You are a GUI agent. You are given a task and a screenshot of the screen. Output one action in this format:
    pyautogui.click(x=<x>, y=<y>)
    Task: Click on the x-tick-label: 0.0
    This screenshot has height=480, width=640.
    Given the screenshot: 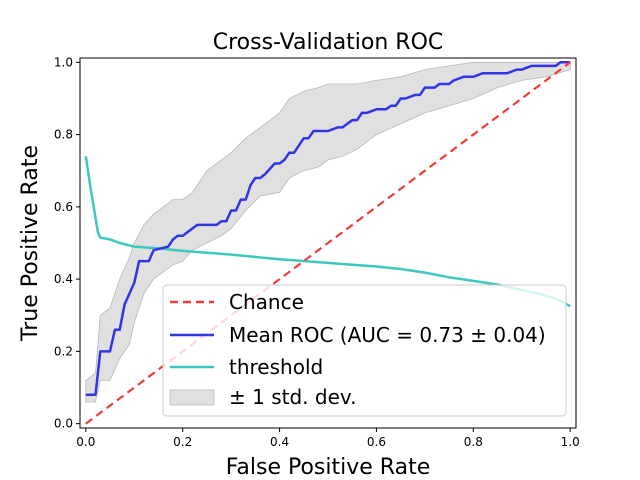 What is the action you would take?
    pyautogui.click(x=85, y=442)
    